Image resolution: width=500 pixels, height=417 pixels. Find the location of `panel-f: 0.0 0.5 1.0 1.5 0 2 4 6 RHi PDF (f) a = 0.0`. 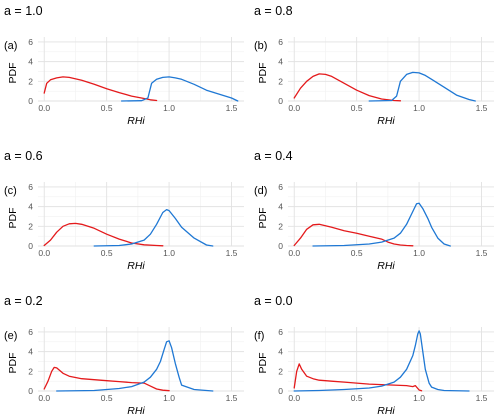

panel-f: 0.0 0.5 1.0 1.5 0 2 4 6 RHi PDF (f) a = 0.0 is located at coordinates (374, 355).